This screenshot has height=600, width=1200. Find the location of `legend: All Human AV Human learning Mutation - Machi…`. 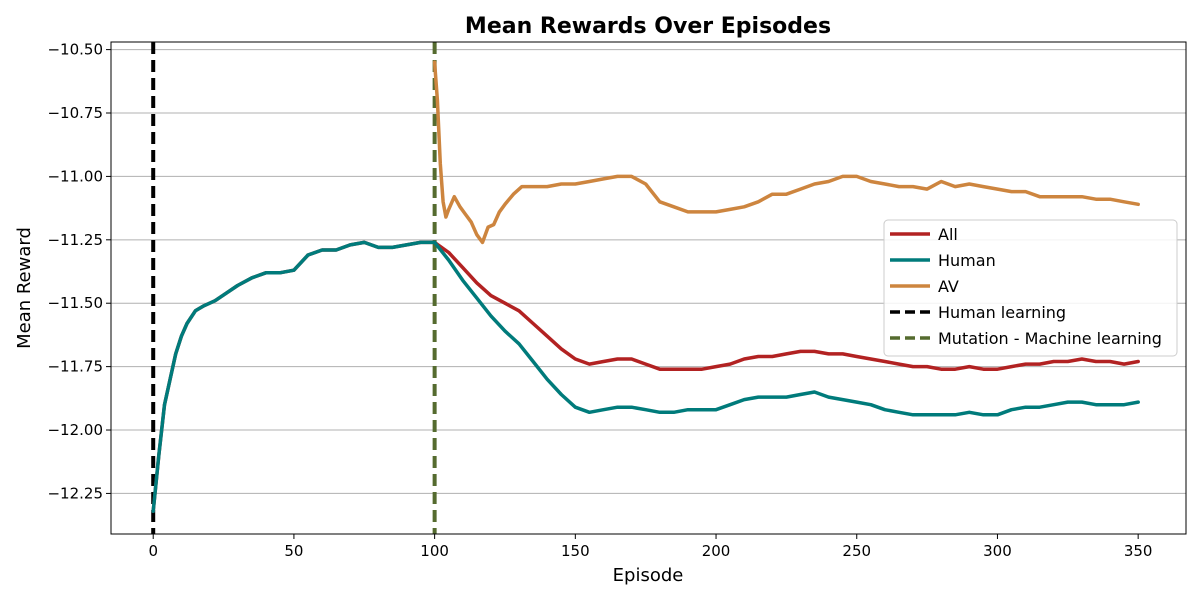

legend: All Human AV Human learning Mutation - Machi… is located at coordinates (1030, 288).